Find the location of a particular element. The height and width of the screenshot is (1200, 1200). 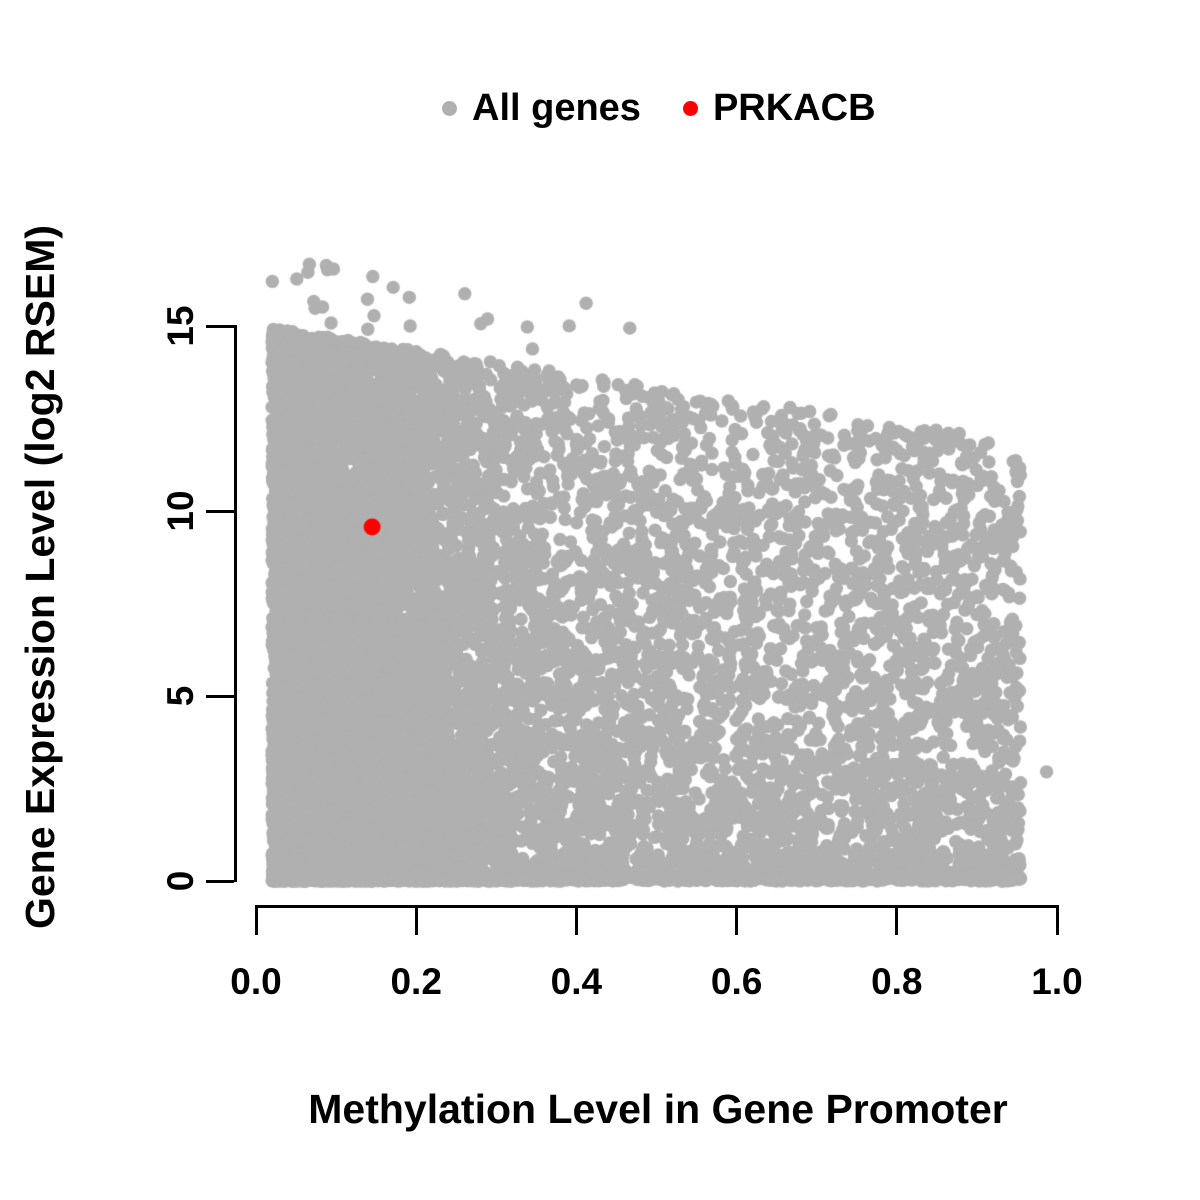

chart-legend: All genes PRKACB is located at coordinates (659, 108).